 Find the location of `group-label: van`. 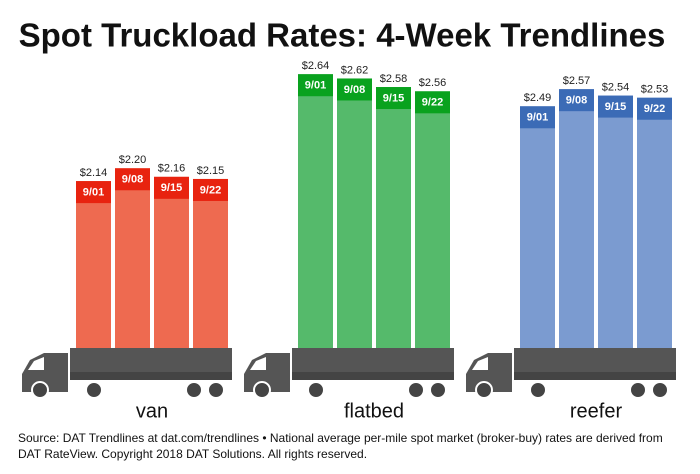

group-label: van is located at coordinates (152, 411).